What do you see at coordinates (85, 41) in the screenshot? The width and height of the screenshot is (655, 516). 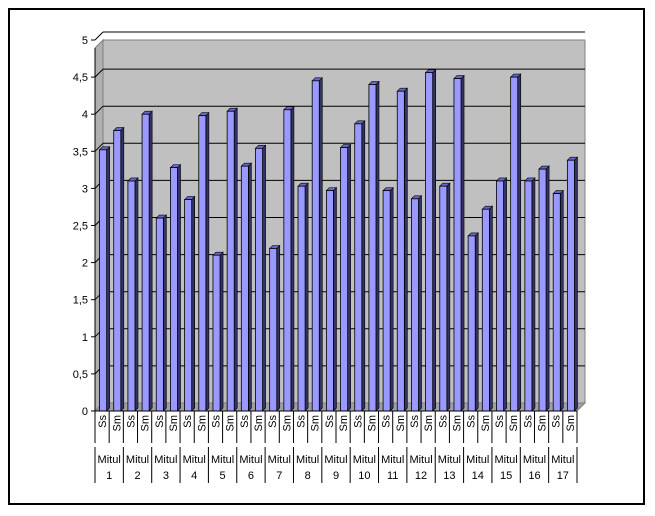 I see `y-tick-label: 5` at bounding box center [85, 41].